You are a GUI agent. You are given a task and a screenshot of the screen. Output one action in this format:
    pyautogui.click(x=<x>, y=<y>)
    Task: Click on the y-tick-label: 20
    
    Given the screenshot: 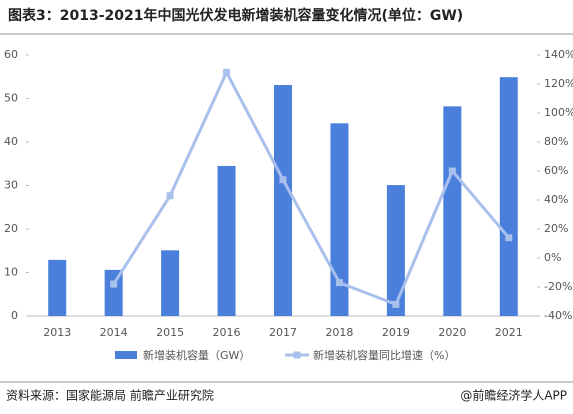 What is the action you would take?
    pyautogui.click(x=11, y=228)
    